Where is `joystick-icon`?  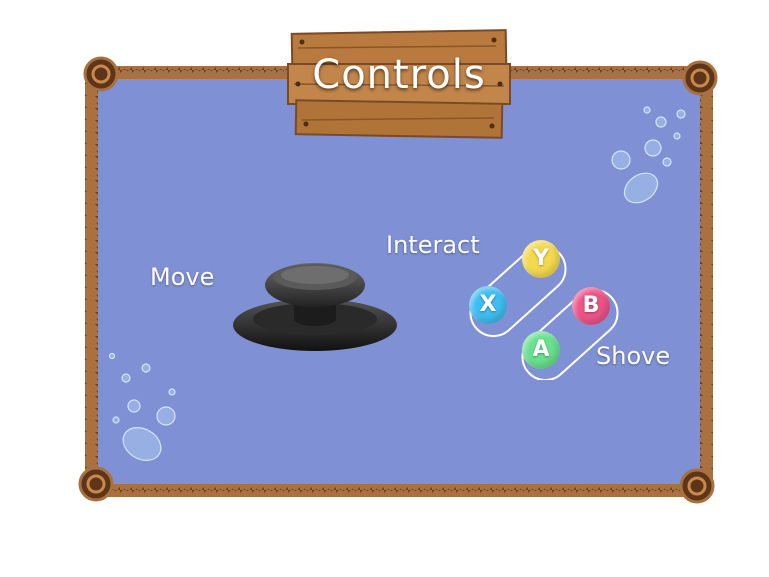
joystick-icon is located at coordinates (315, 307).